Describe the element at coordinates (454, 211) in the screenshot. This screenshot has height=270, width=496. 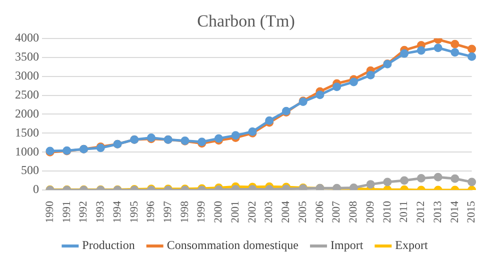
I see `x-tick-label: 2014` at that location.